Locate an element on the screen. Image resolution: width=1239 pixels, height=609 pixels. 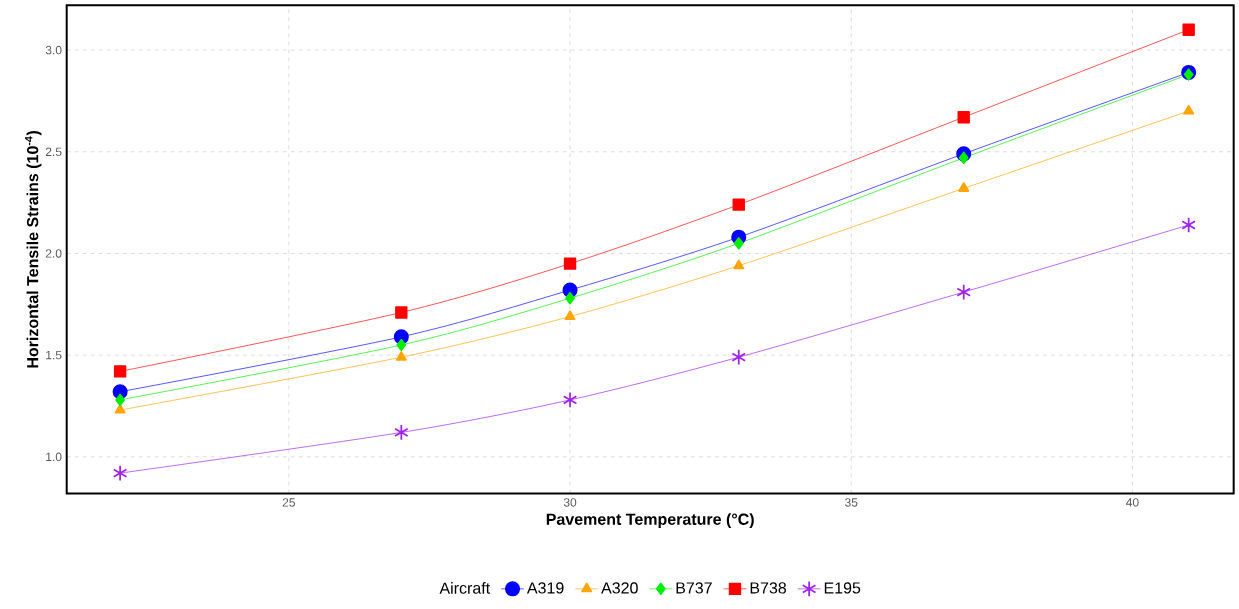
x-tick-label: 35 is located at coordinates (851, 502).